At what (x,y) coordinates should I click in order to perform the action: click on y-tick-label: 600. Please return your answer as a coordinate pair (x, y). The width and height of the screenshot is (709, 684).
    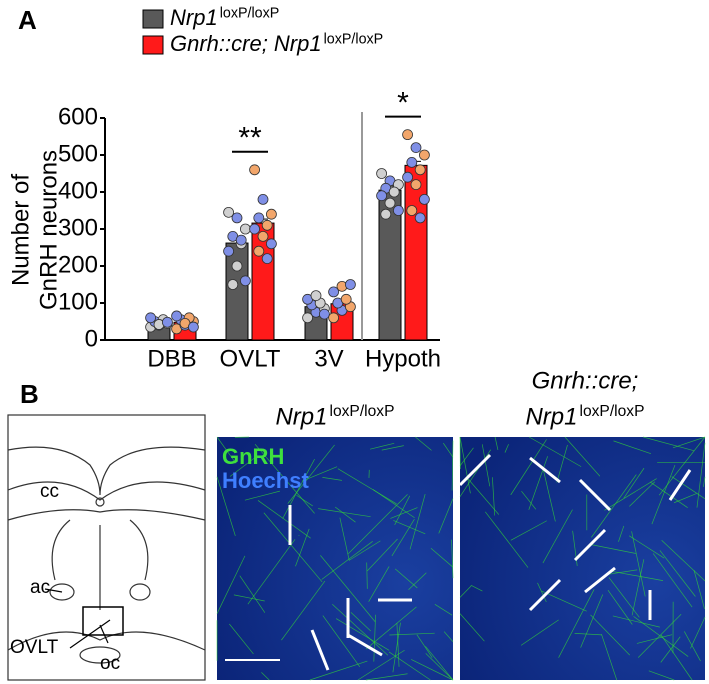
    Looking at the image, I should click on (78, 116).